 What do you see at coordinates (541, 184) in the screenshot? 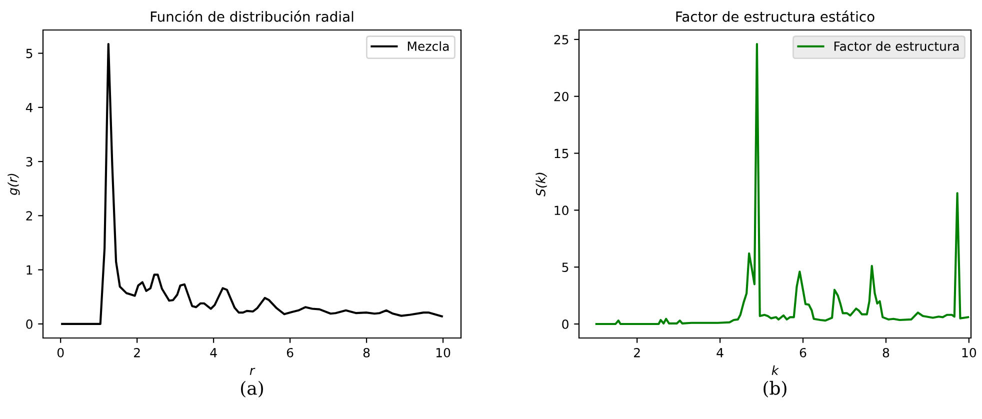
I see `y-axis-title: S(k)` at bounding box center [541, 184].